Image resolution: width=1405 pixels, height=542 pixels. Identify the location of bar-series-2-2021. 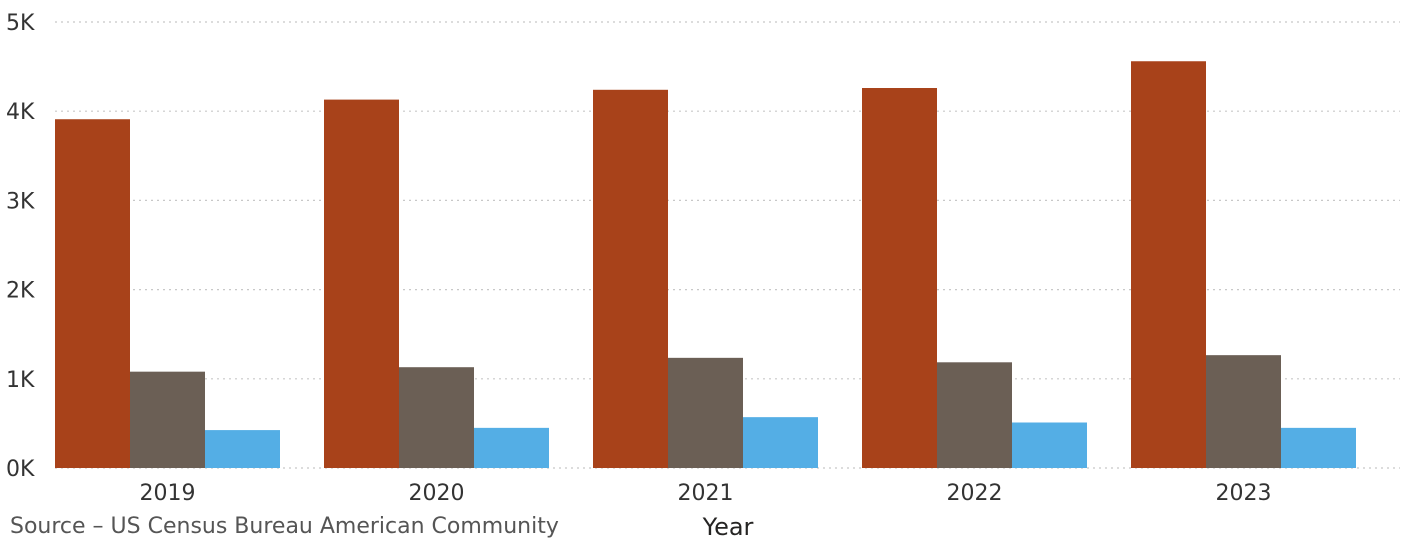
(705, 412).